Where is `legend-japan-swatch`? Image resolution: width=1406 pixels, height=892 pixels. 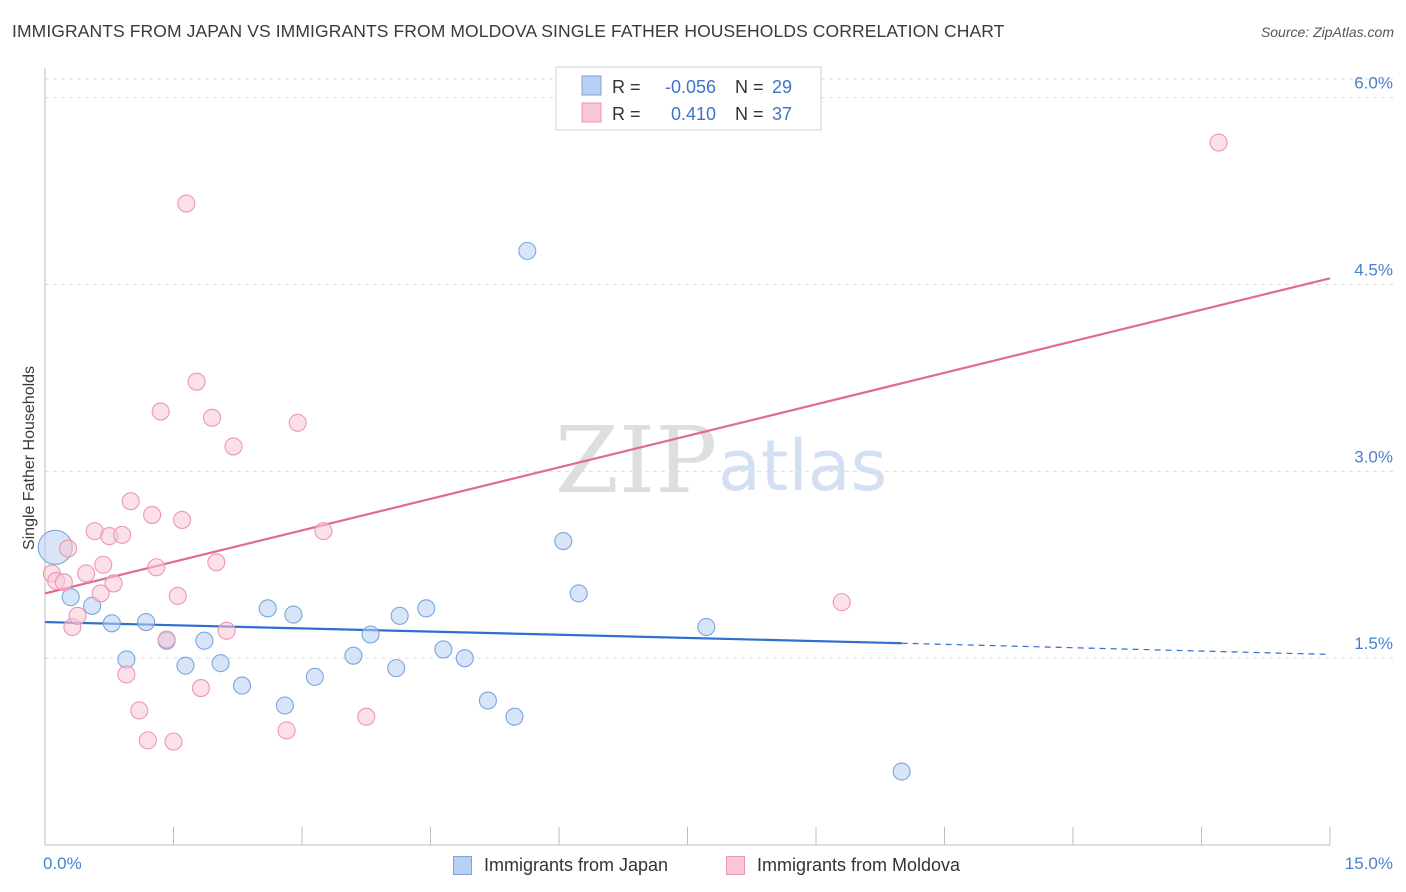
legend-japan-swatch is located at coordinates (591, 85).